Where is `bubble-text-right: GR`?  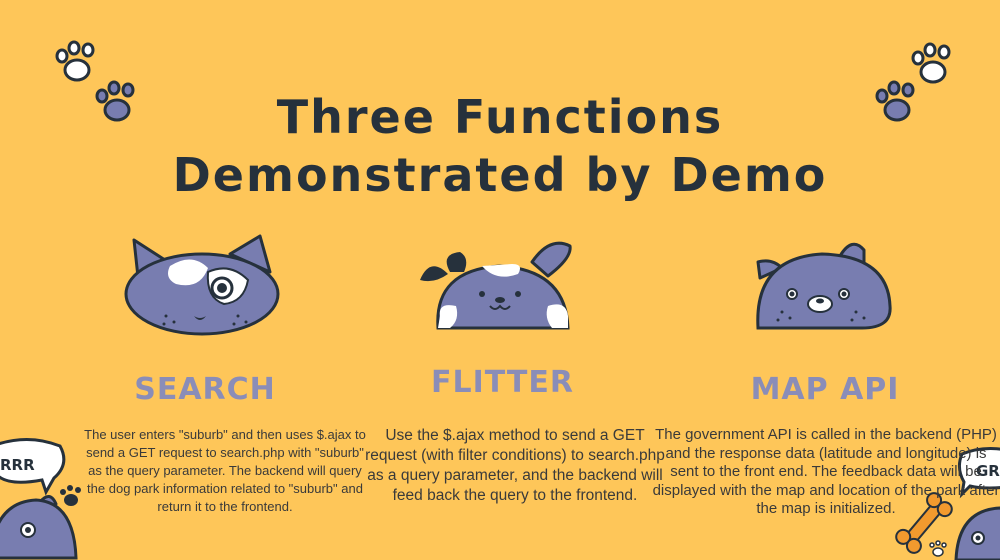
bubble-text-right: GR is located at coordinates (988, 471).